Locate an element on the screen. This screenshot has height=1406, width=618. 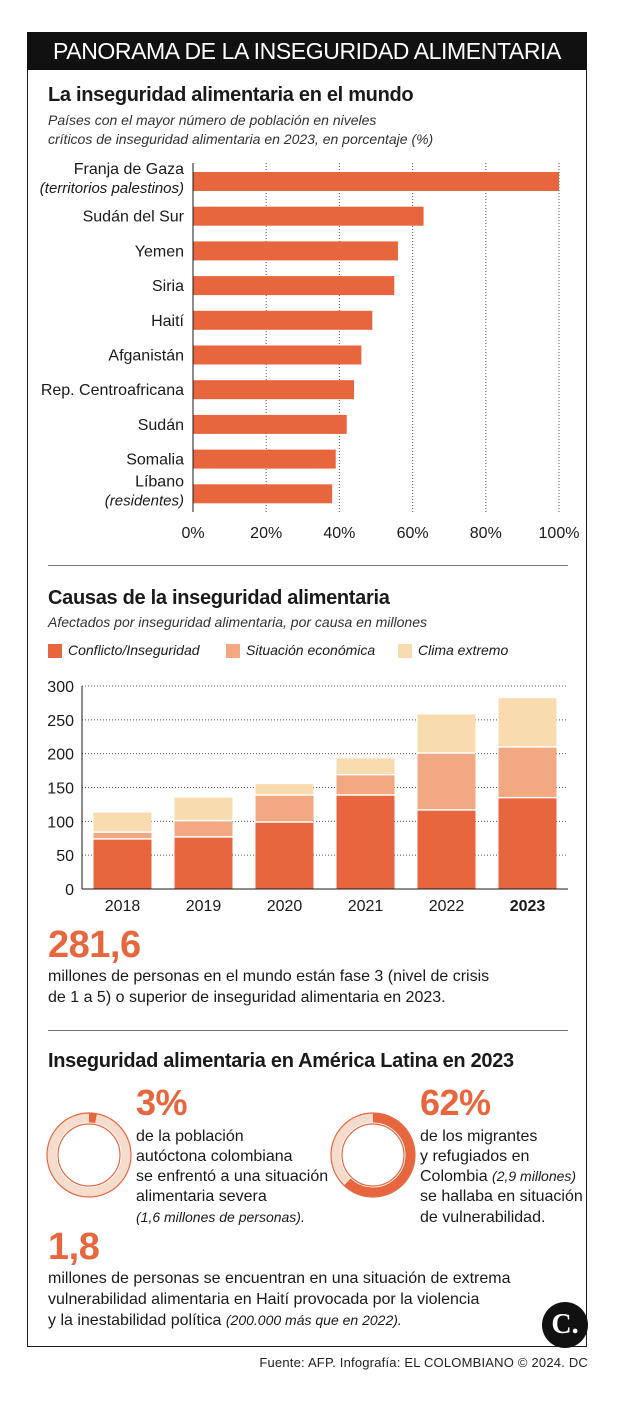
donut-chart-indigenous is located at coordinates (89, 1155).